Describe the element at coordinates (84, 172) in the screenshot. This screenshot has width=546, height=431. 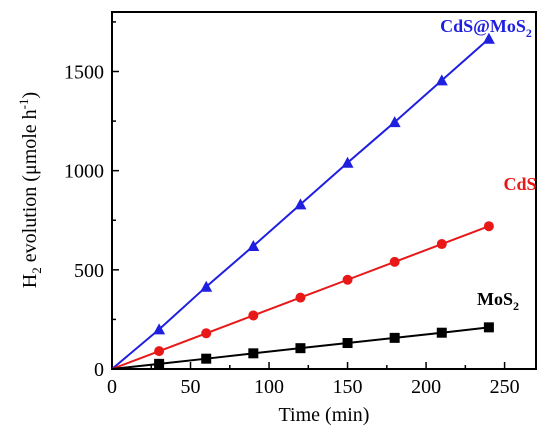
I see `y-tick-label: 1000` at that location.